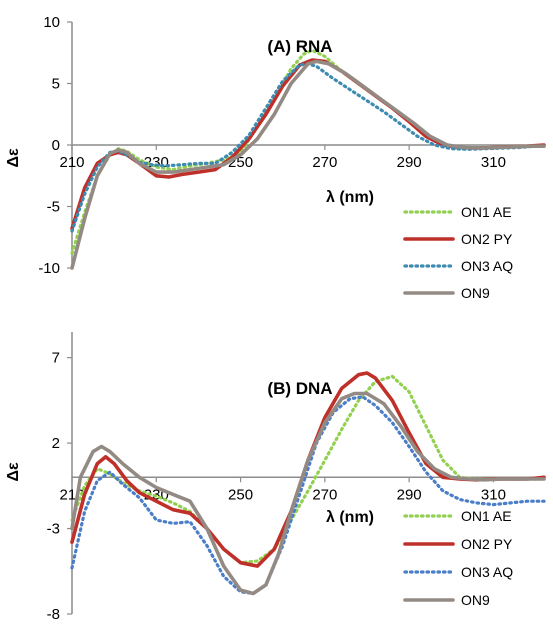 Image resolution: width=553 pixels, height=624 pixels. What do you see at coordinates (486, 516) in the screenshot?
I see `panel2-legend-label: ON1 AE` at bounding box center [486, 516].